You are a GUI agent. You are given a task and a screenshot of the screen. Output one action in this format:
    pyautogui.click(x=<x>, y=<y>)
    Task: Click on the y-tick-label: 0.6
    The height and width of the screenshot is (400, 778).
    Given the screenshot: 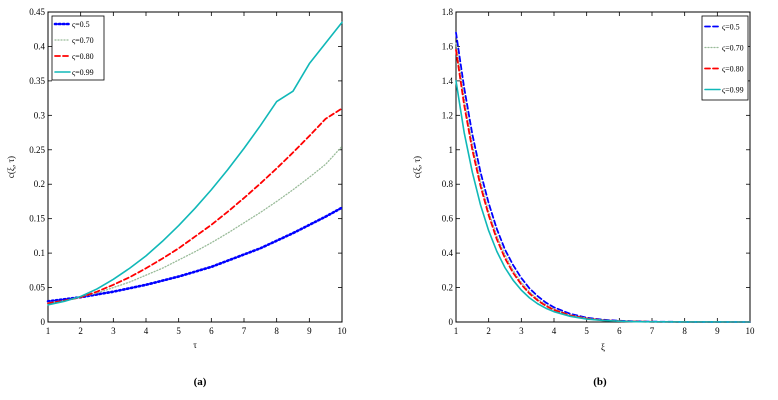 What is the action you would take?
    pyautogui.click(x=448, y=219)
    